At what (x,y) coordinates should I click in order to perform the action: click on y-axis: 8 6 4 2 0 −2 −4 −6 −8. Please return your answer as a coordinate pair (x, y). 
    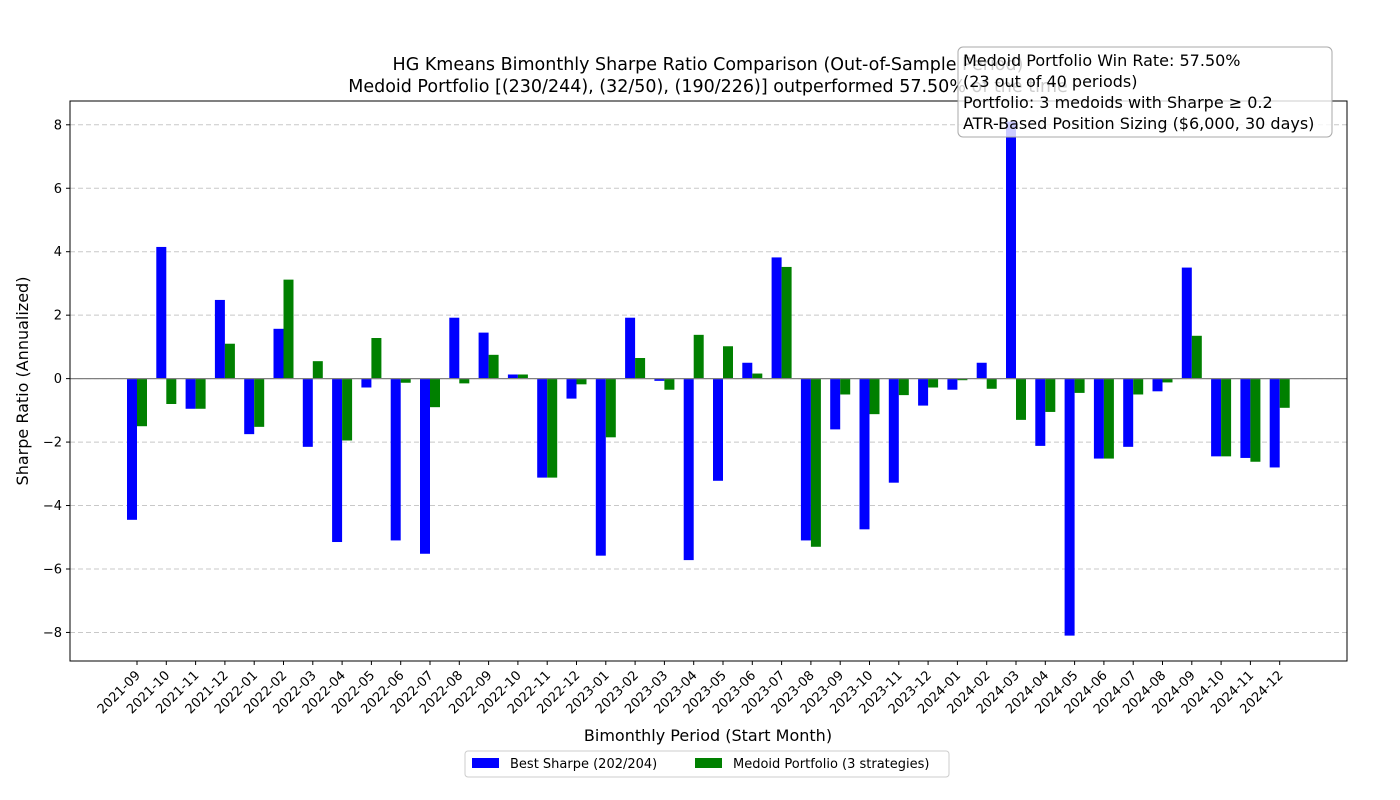
    Looking at the image, I should click on (56, 379).